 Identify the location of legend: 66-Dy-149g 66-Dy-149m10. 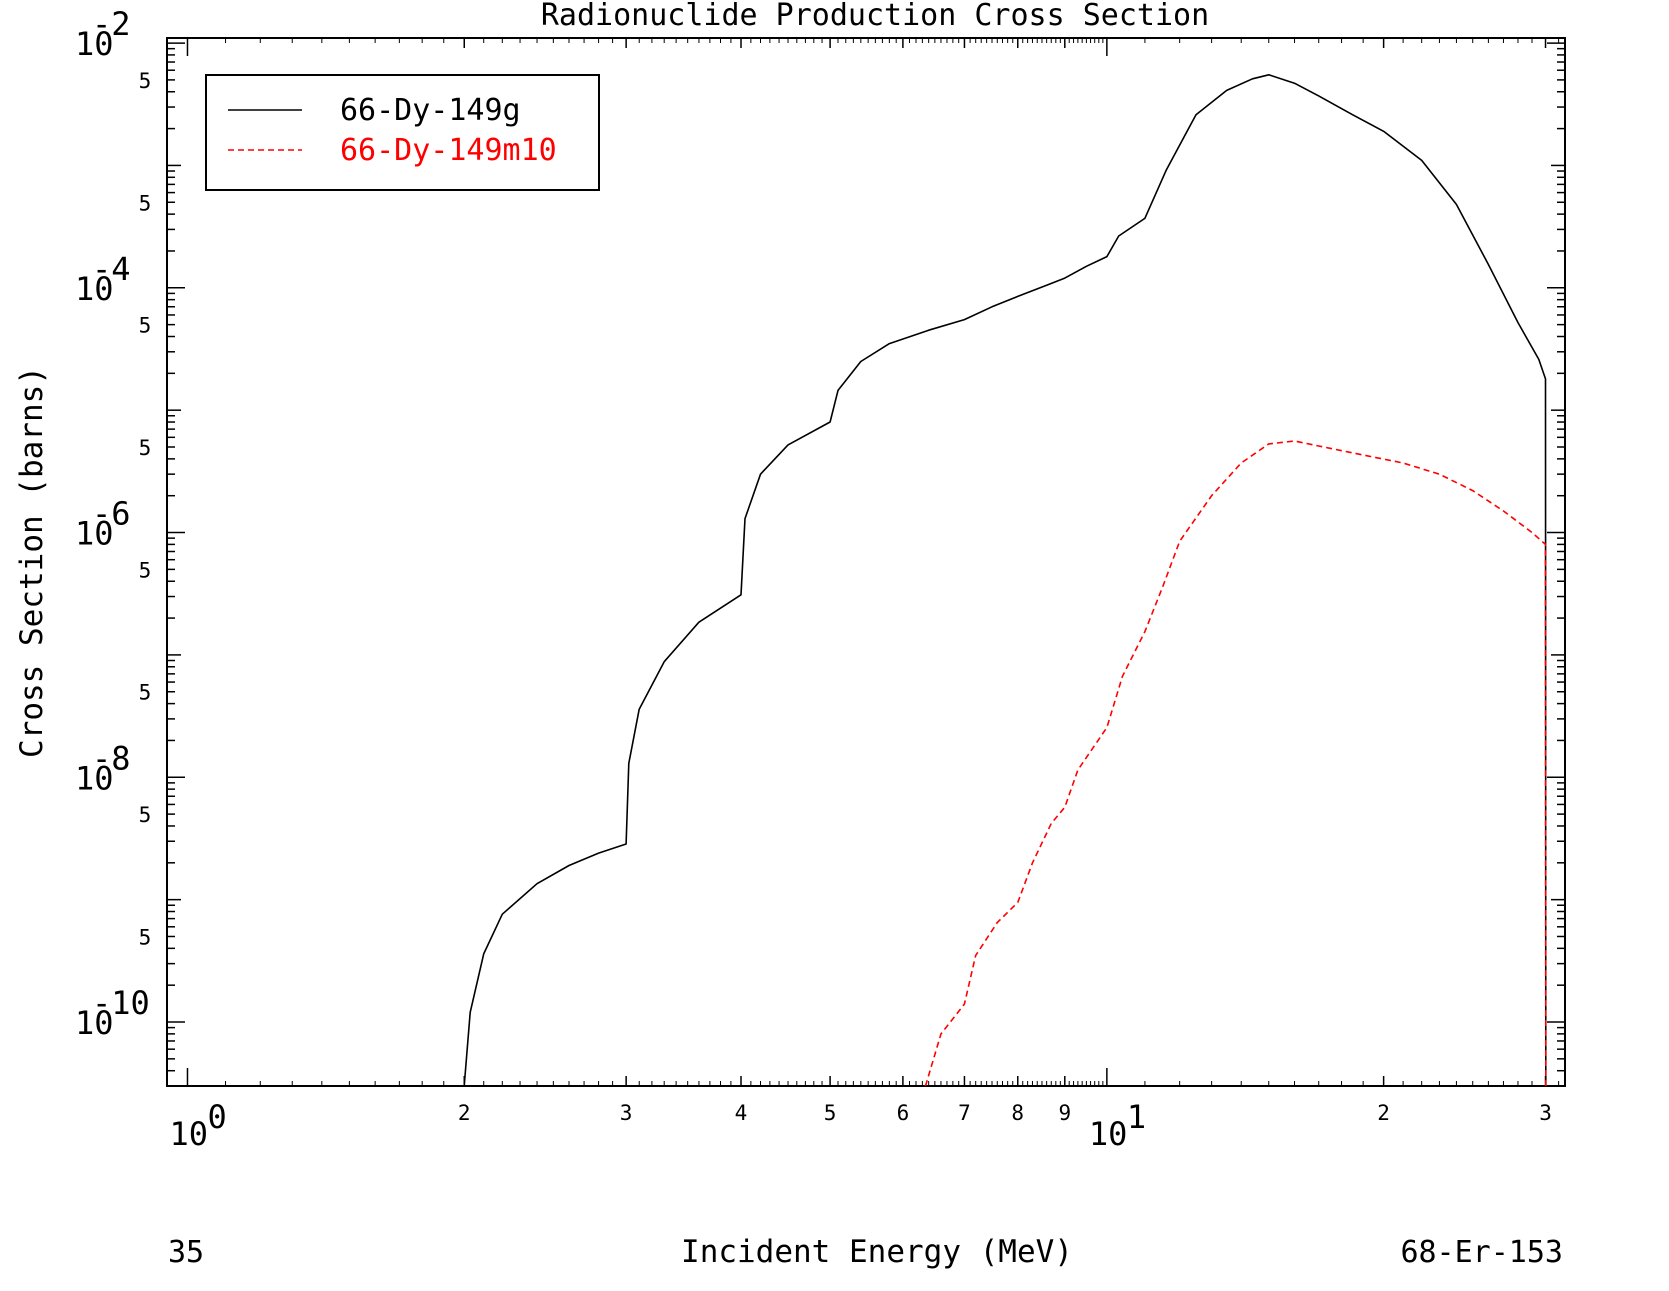
(402, 132).